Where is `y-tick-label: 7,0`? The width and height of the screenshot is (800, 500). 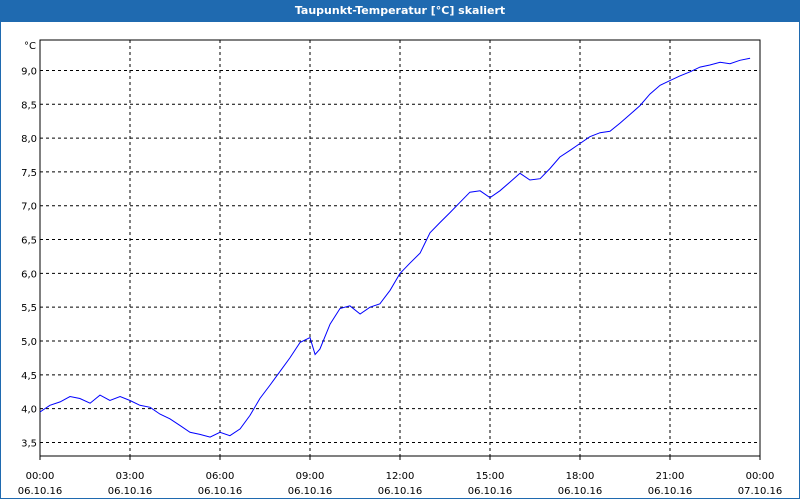 y-tick-label: 7,0 is located at coordinates (29, 207).